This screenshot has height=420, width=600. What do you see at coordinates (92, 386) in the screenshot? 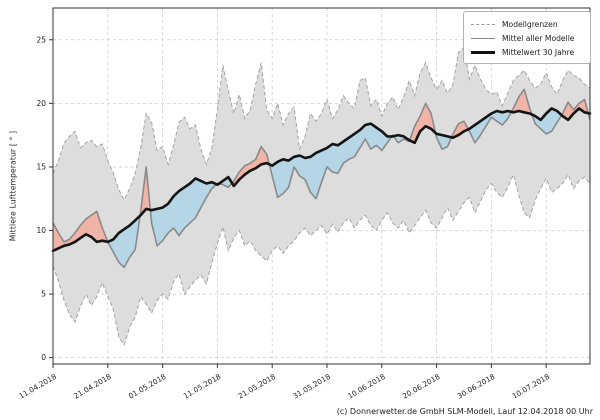
I see `svg-text: 21.04.2018` at bounding box center [92, 386].